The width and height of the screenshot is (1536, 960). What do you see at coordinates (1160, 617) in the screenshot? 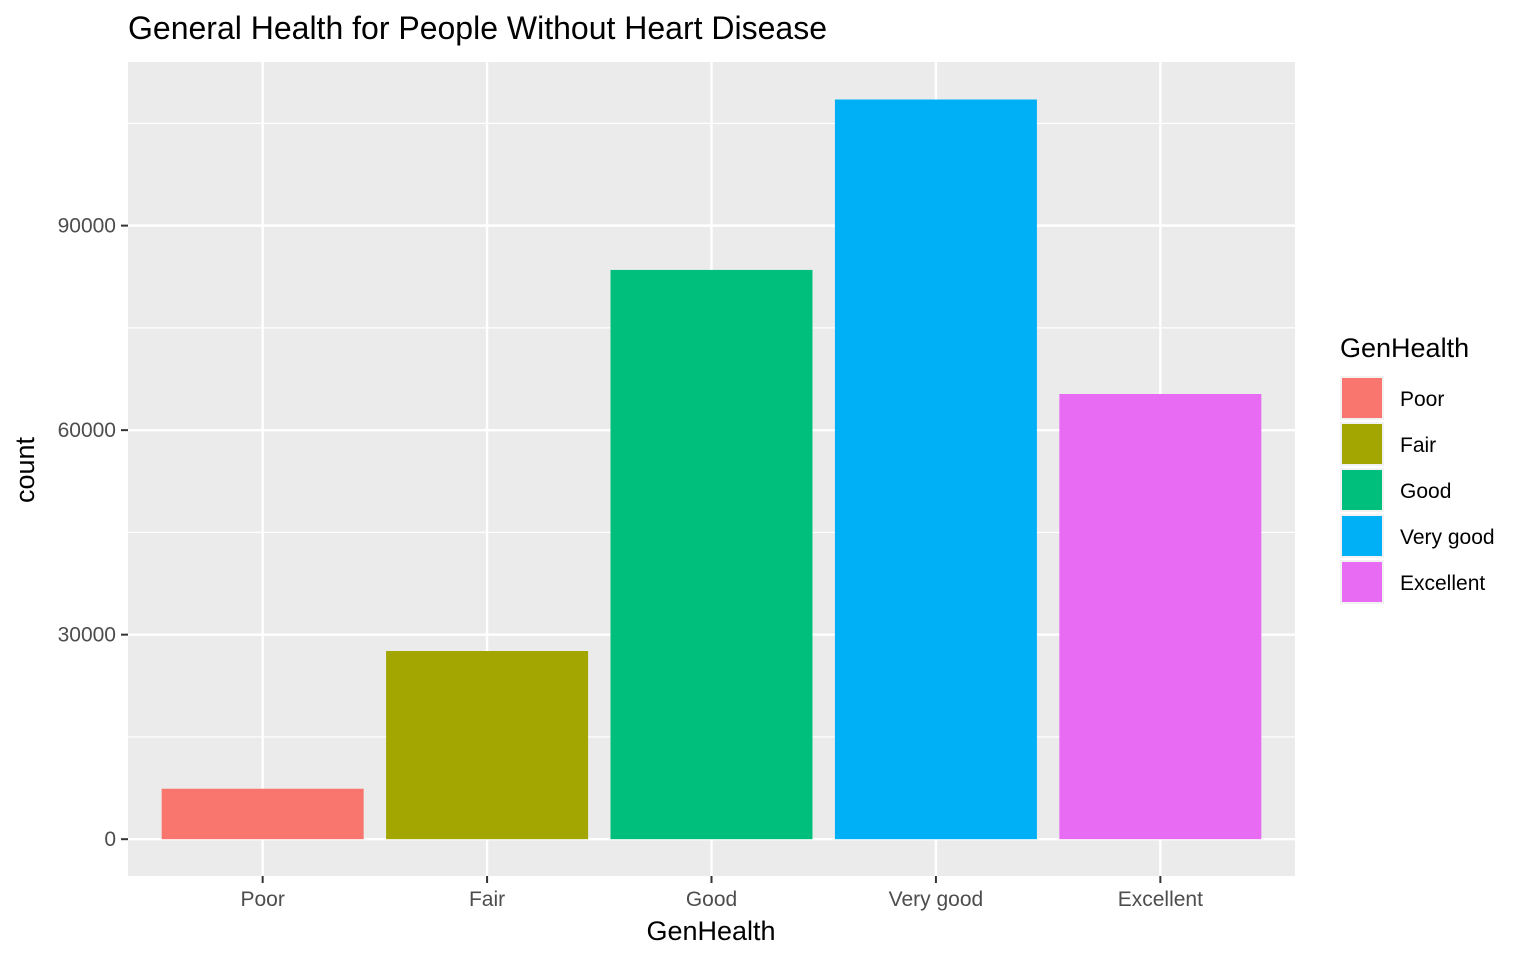
I see `bar-excellent` at bounding box center [1160, 617].